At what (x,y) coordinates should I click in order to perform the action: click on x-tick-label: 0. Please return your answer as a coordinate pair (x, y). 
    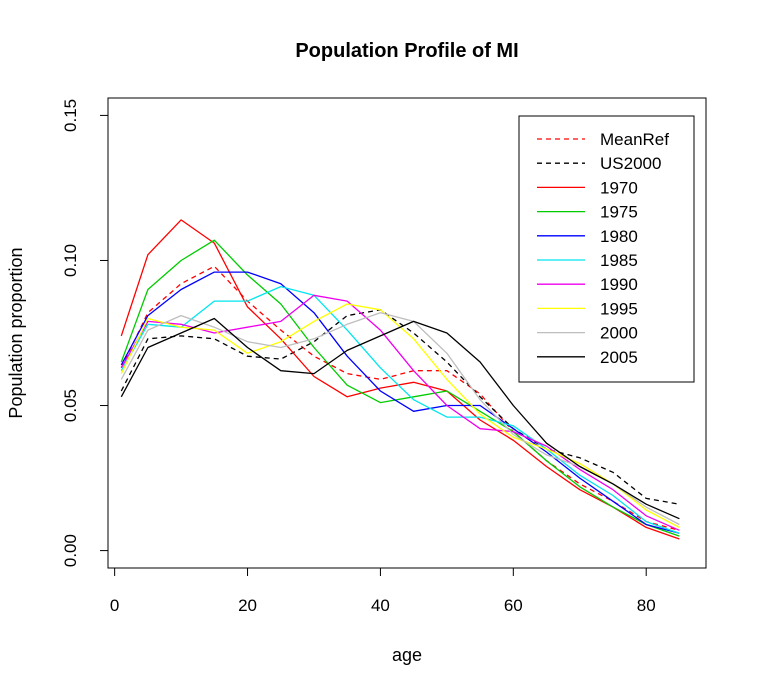
    Looking at the image, I should click on (114, 605).